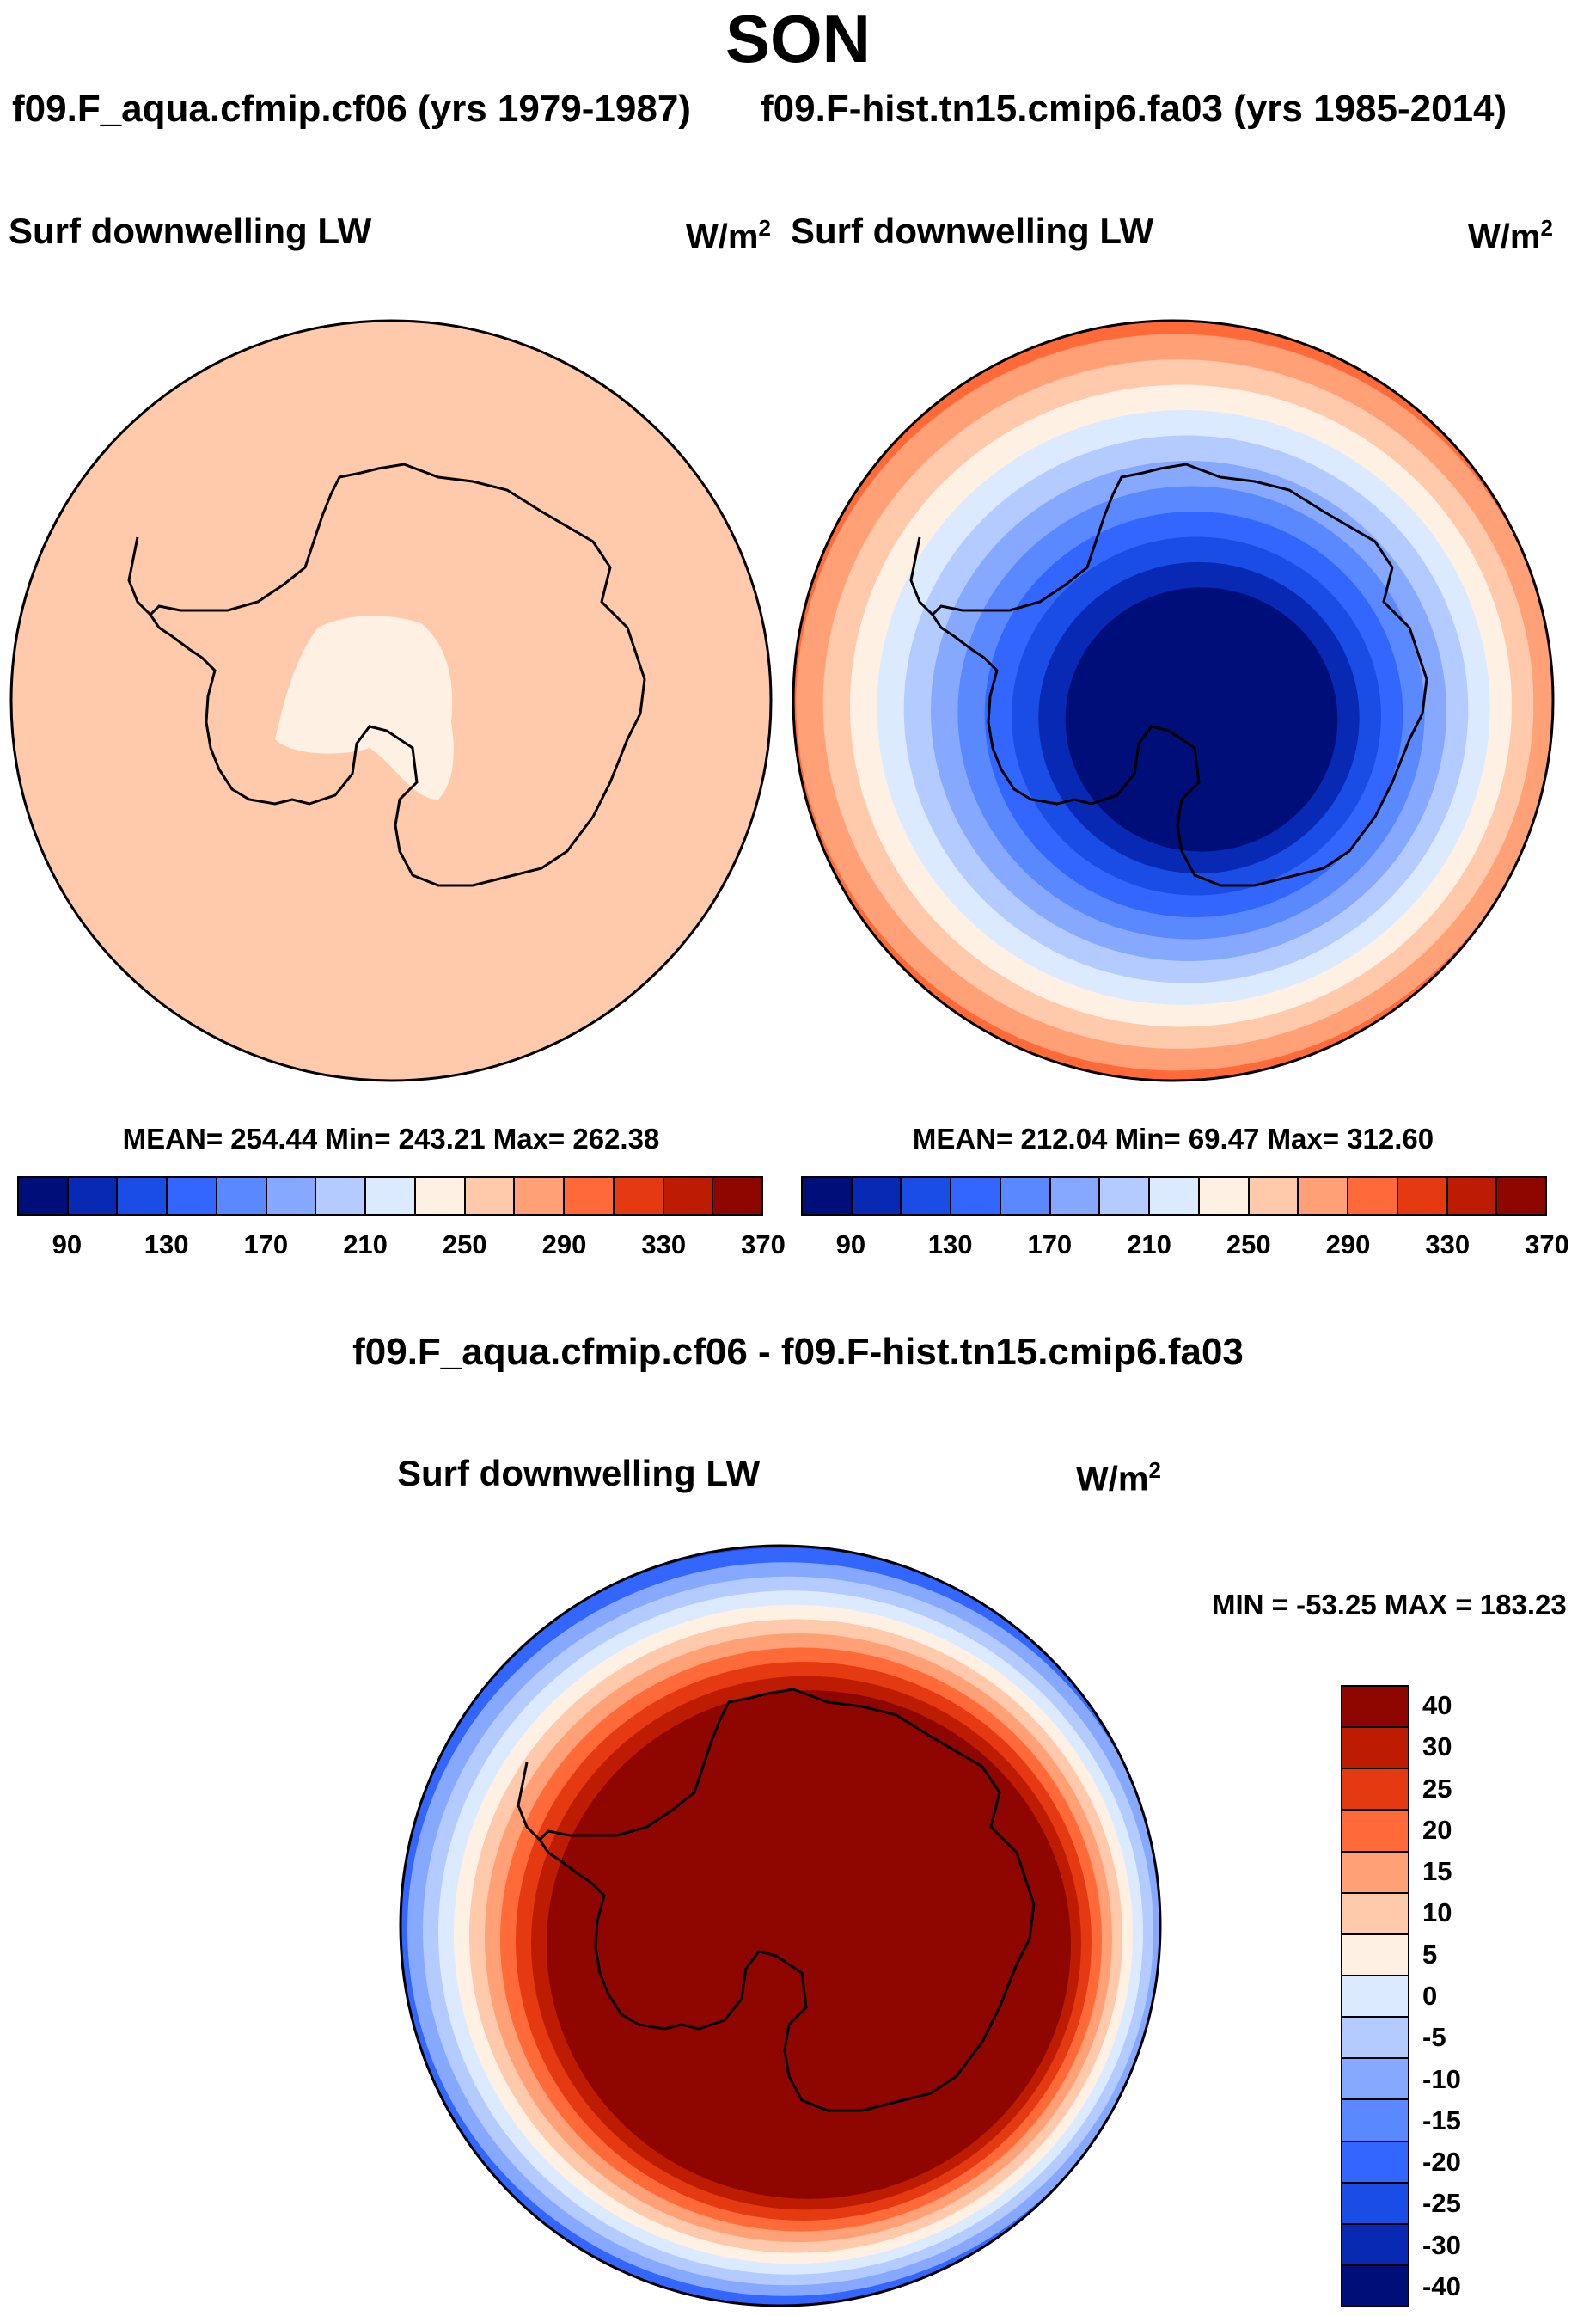  Describe the element at coordinates (1448, 1244) in the screenshot. I see `case2-colorbar-tick-label: 330` at that location.